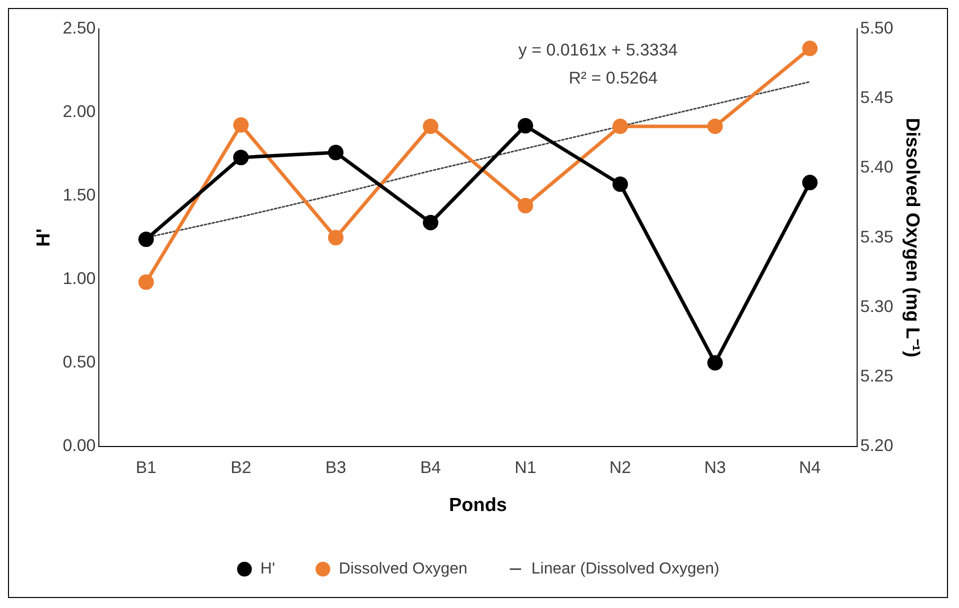  Describe the element at coordinates (715, 468) in the screenshot. I see `x-tick-label: N3` at that location.